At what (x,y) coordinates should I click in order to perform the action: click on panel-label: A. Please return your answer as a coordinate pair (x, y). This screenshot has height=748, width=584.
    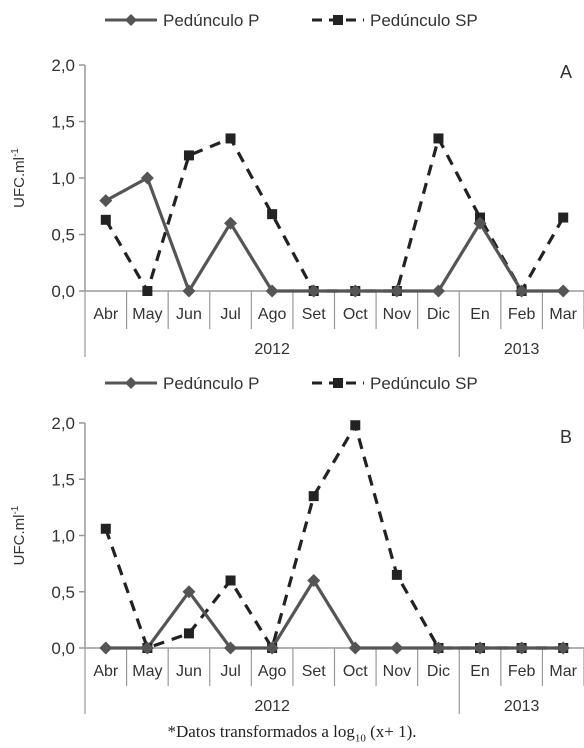
    Looking at the image, I should click on (566, 72).